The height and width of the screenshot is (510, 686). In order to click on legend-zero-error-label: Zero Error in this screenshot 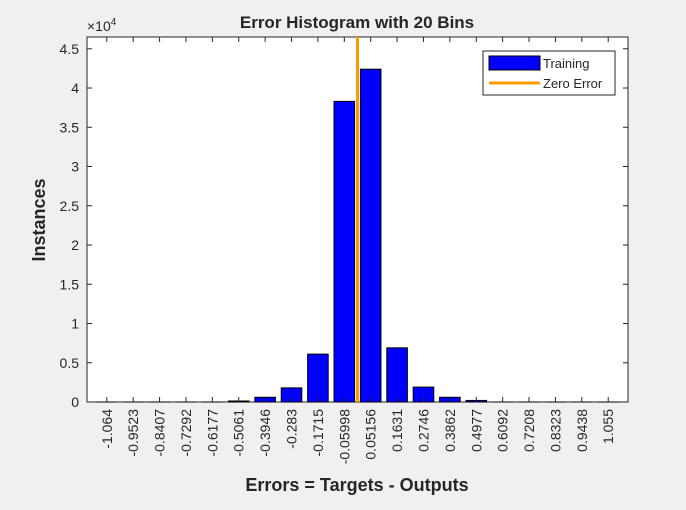, I will do `click(573, 83)`.